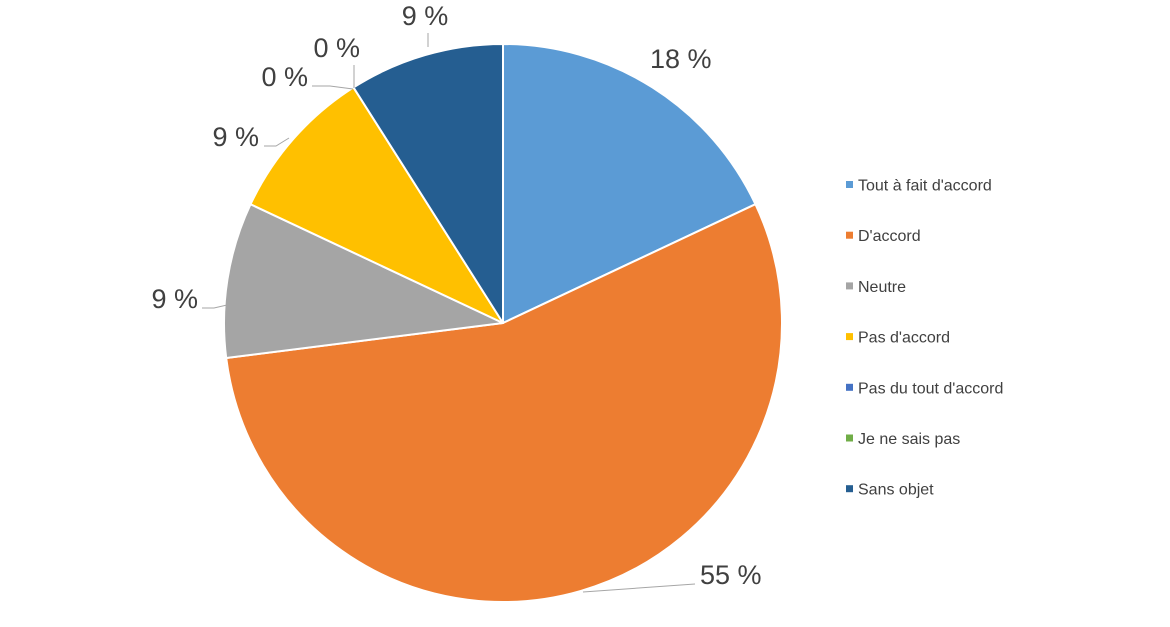 The image size is (1170, 627). What do you see at coordinates (849, 286) in the screenshot?
I see `legend-swatch-neutre` at bounding box center [849, 286].